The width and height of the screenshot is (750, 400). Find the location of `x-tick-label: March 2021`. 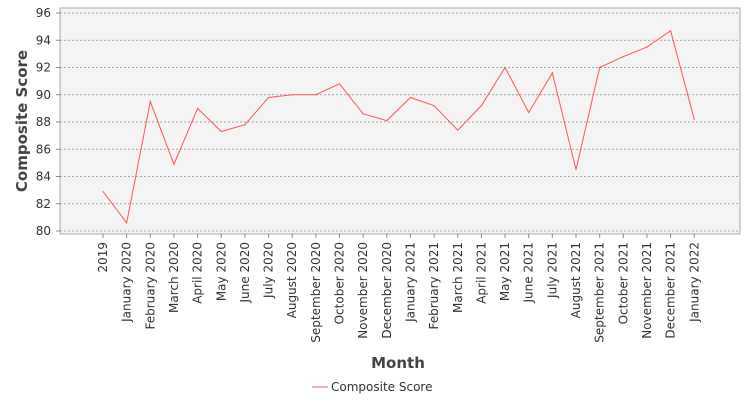

x-tick-label: March 2021 is located at coordinates (458, 277).